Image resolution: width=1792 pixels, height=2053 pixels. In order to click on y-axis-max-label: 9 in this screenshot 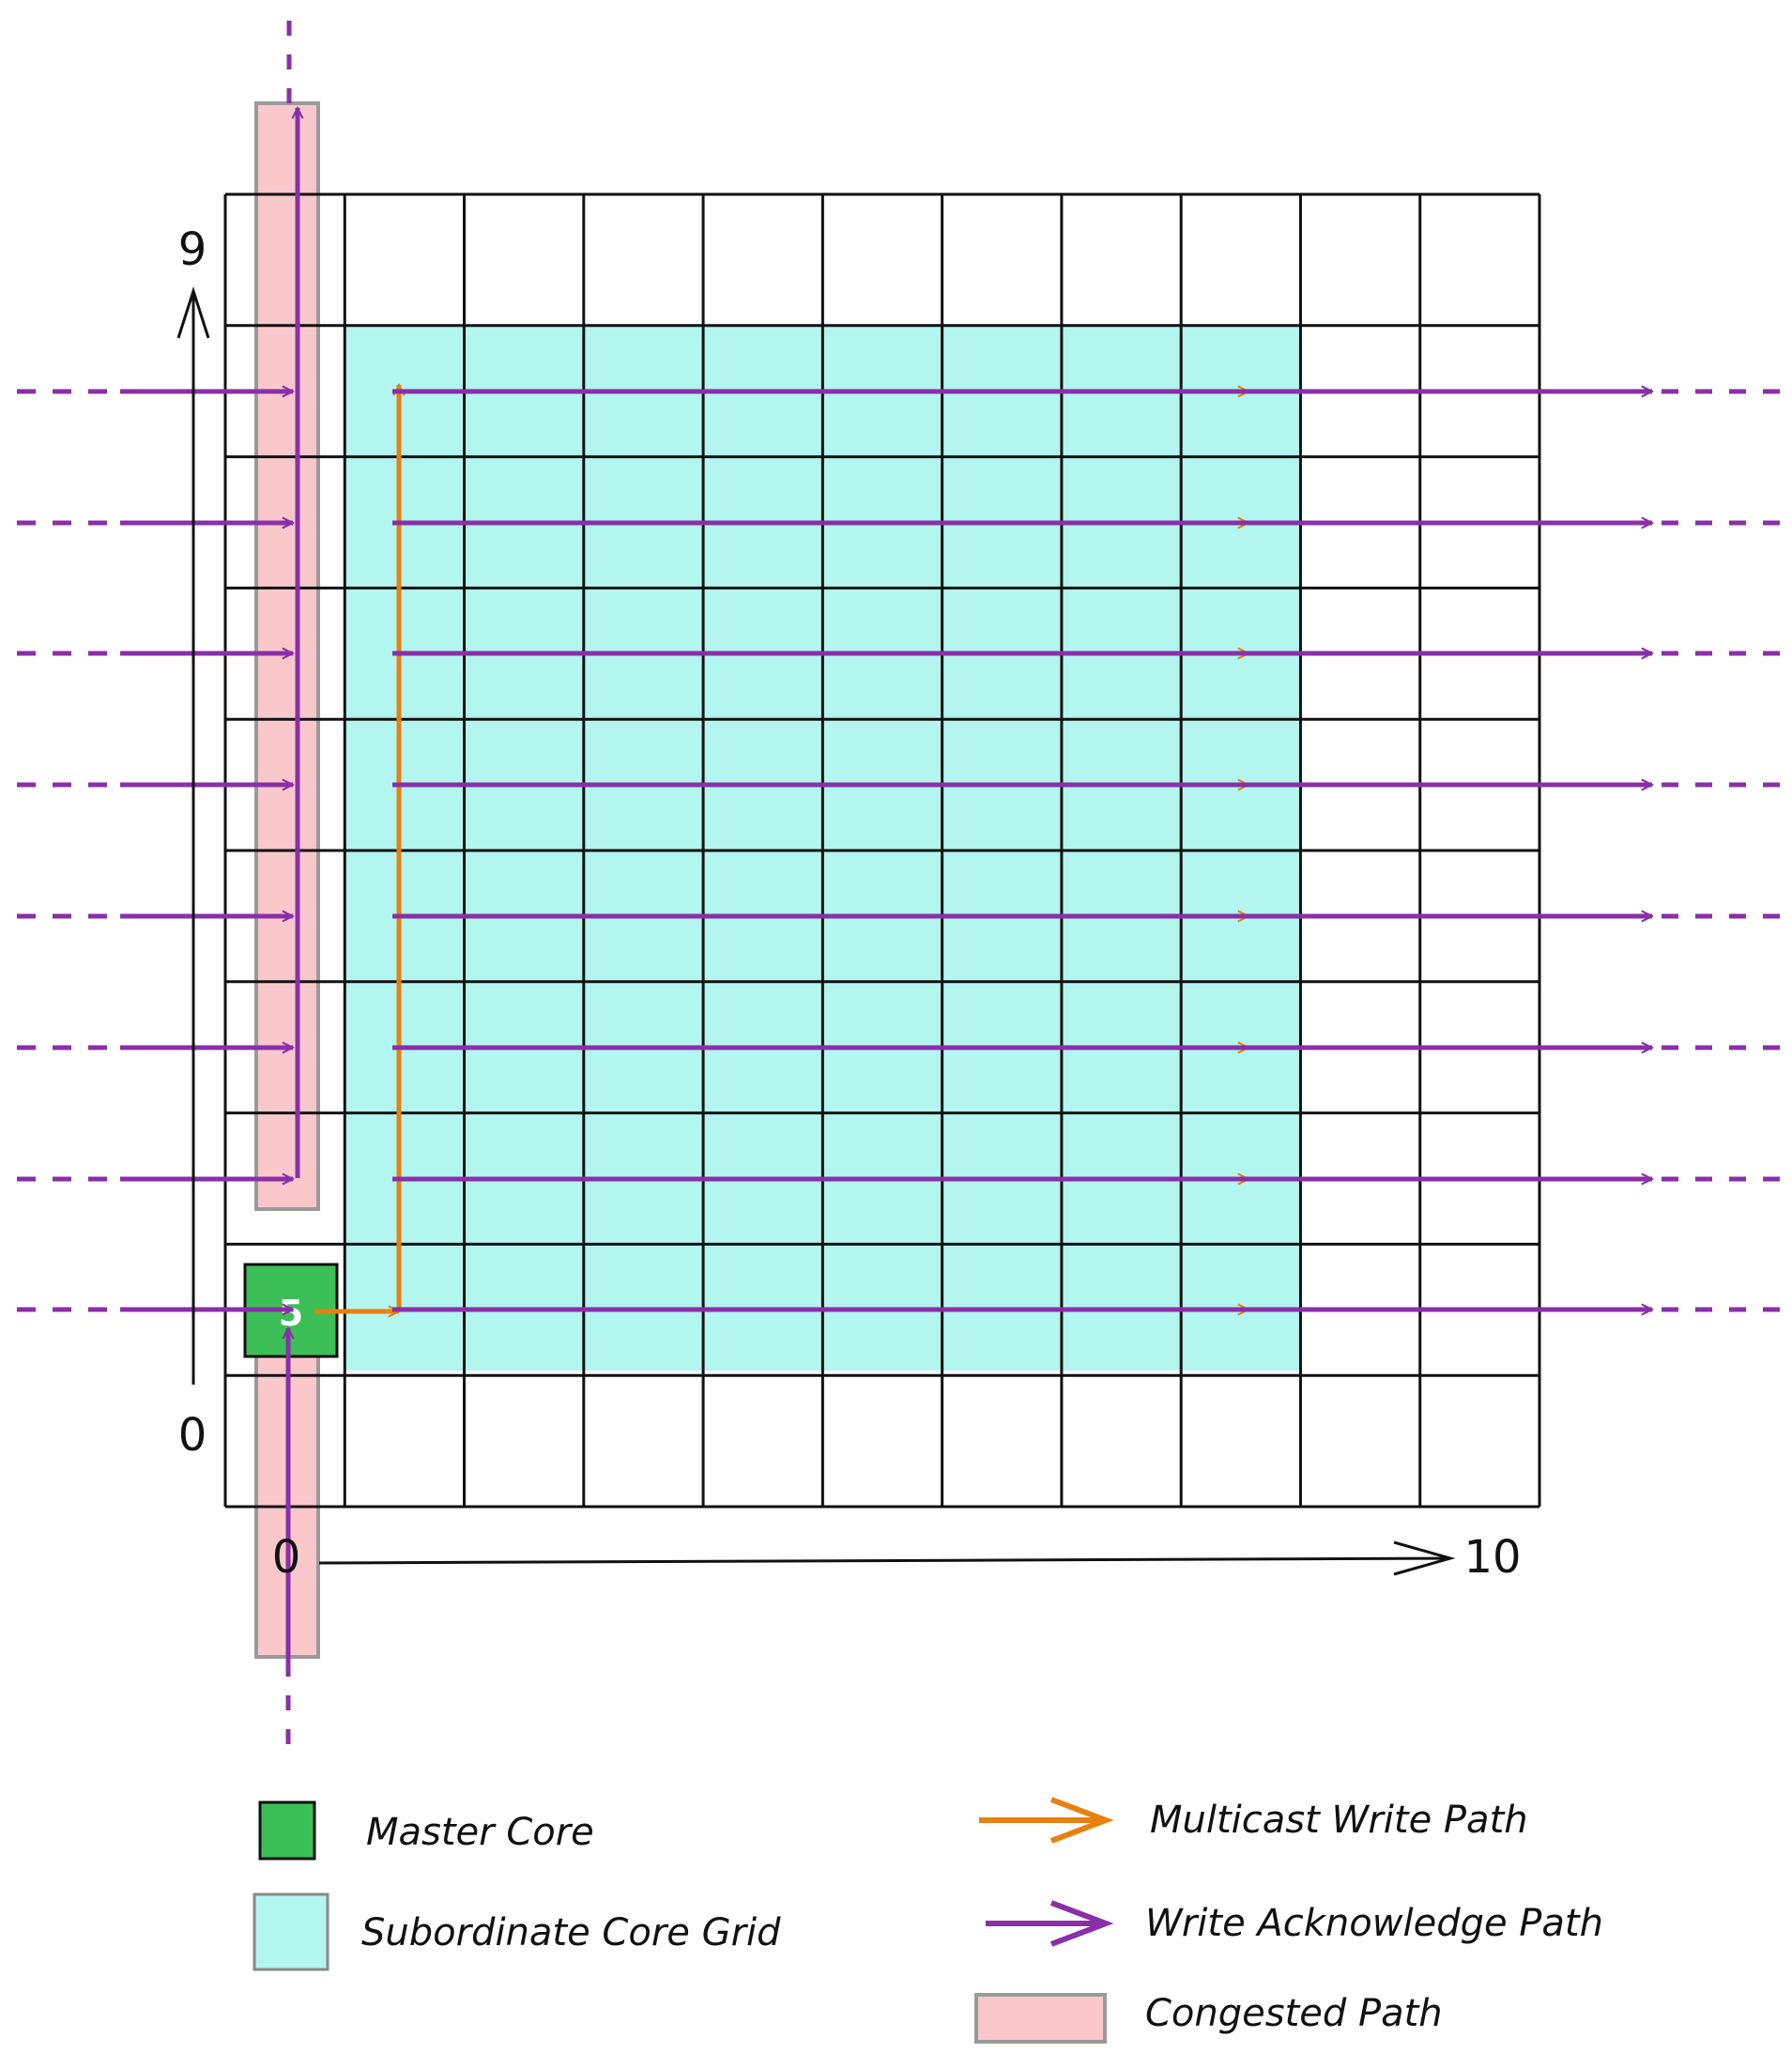, I will do `click(192, 249)`.